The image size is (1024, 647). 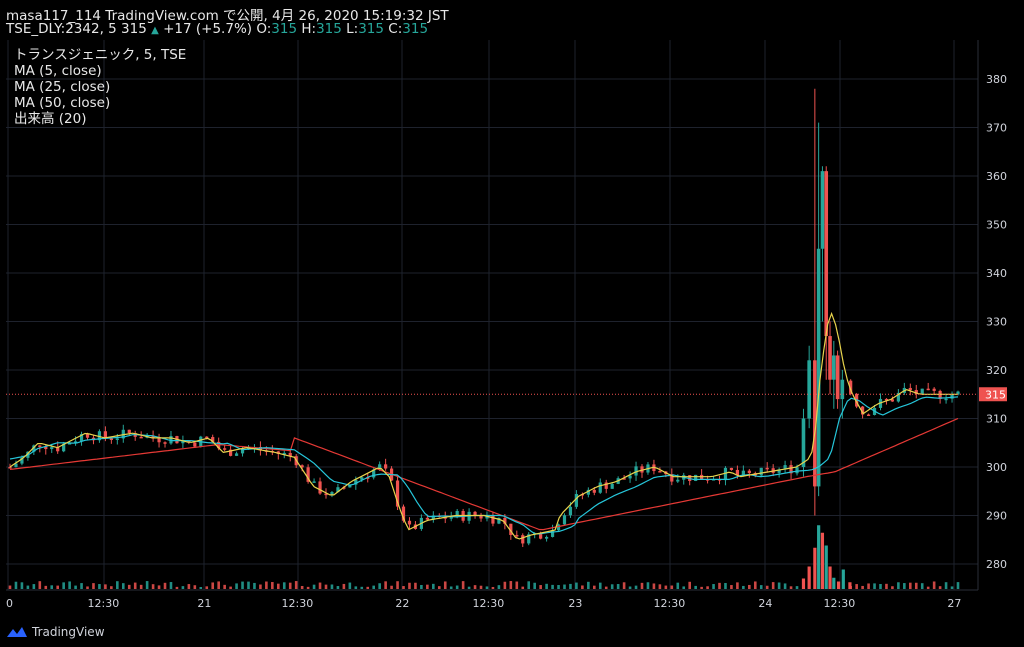 What do you see at coordinates (996, 467) in the screenshot?
I see `y-tick-label: 300` at bounding box center [996, 467].